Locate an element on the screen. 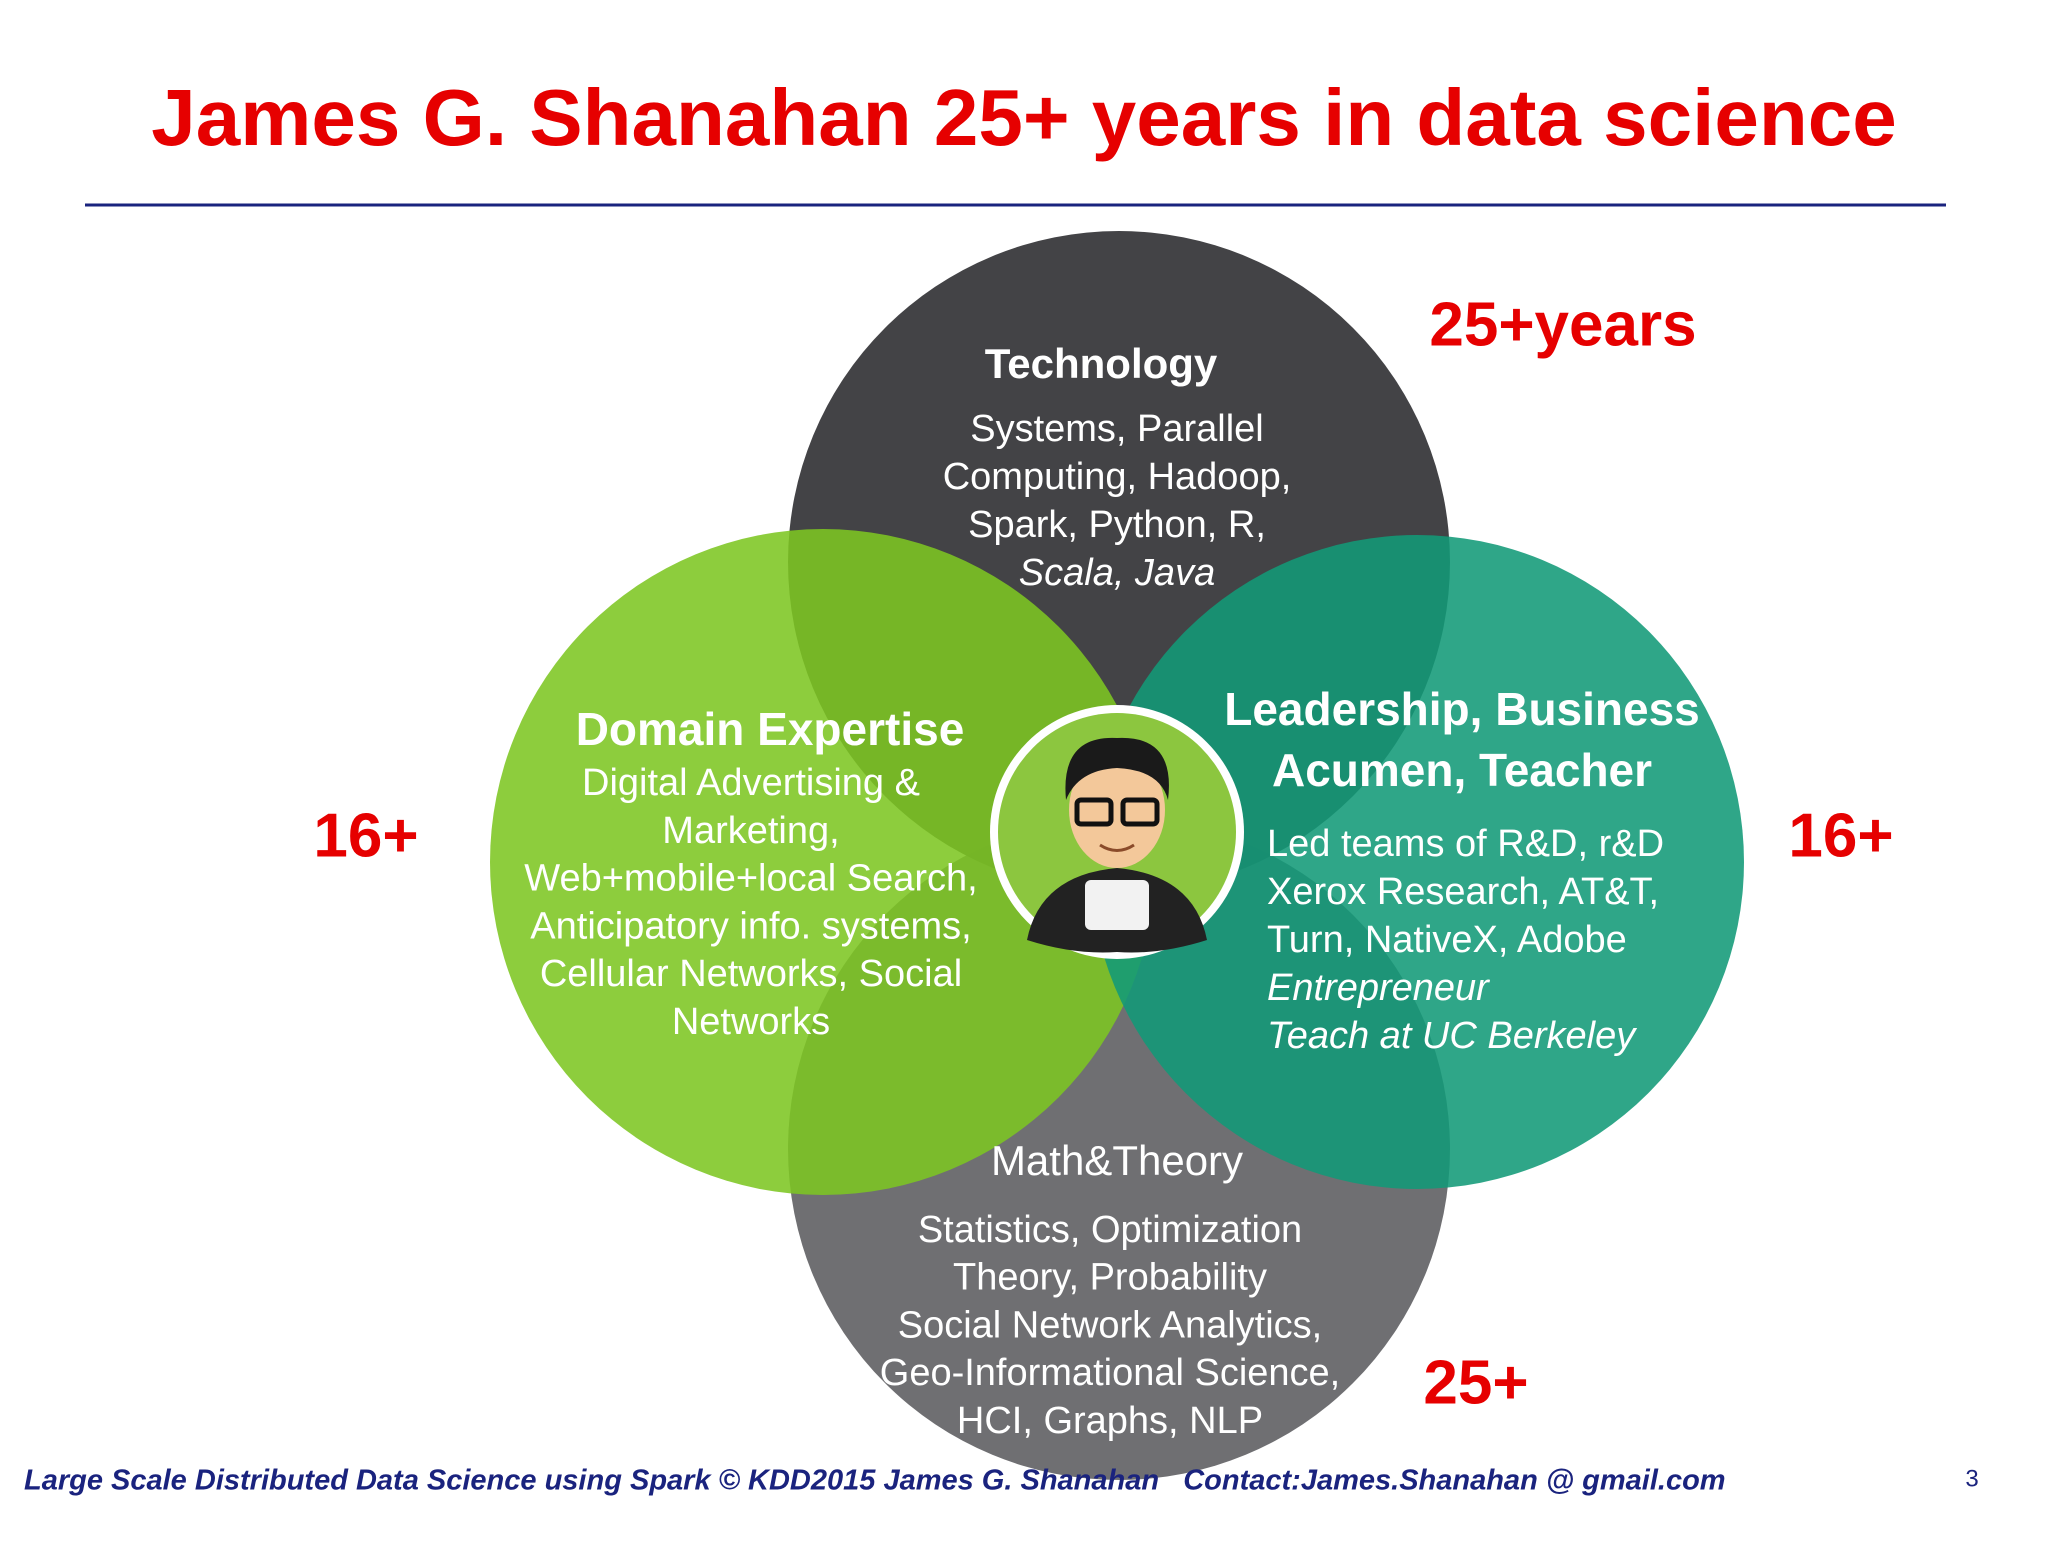 The width and height of the screenshot is (2048, 1541). portrait-smile is located at coordinates (1117, 847).